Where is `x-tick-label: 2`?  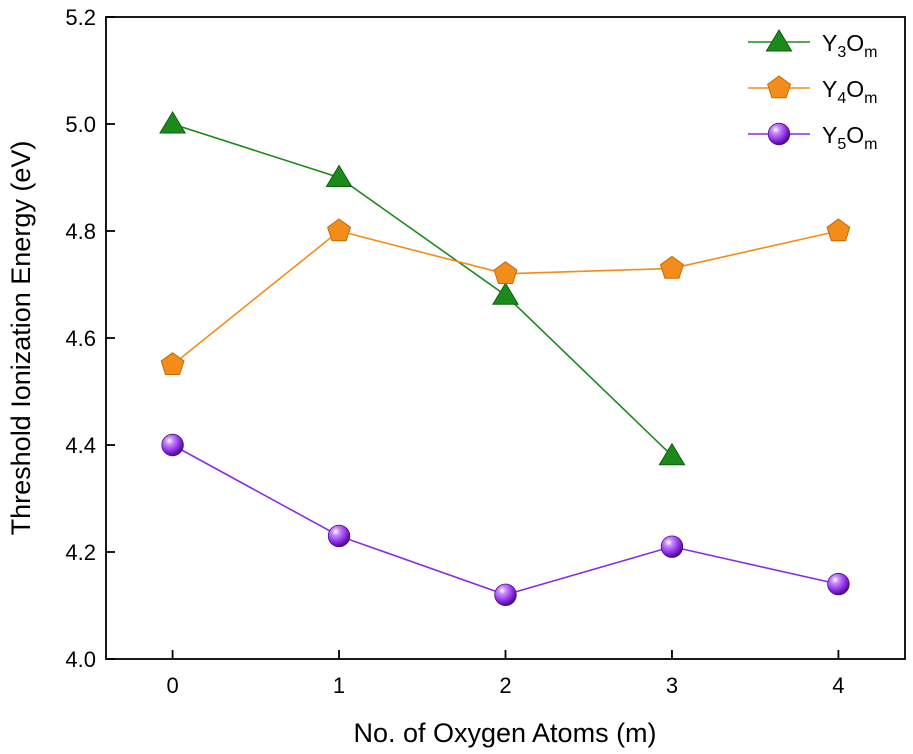
x-tick-label: 2 is located at coordinates (505, 685).